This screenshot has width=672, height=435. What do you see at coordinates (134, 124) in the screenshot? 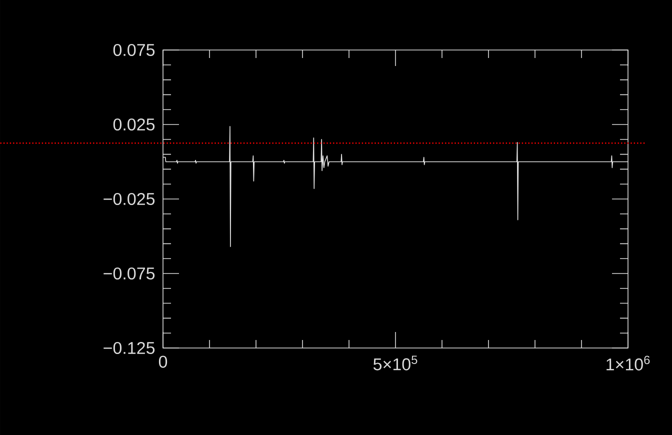
I see `y-tick-label: 0.025` at bounding box center [134, 124].